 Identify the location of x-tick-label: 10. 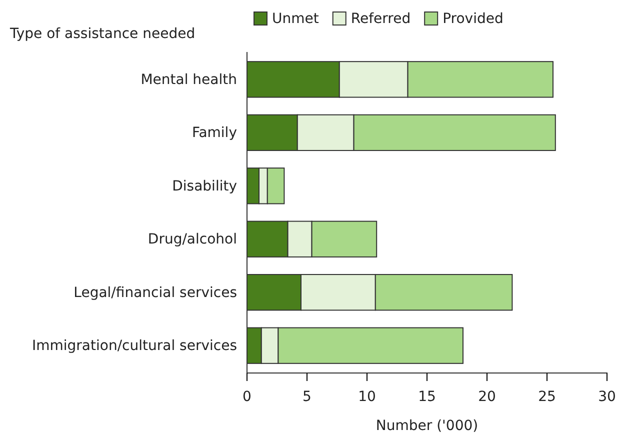
(367, 396).